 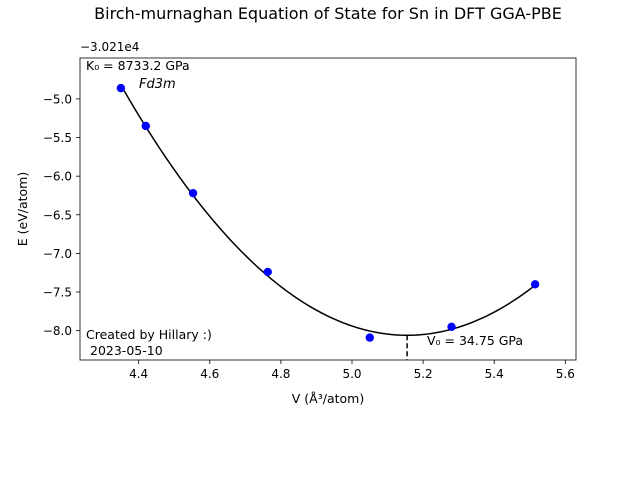 What do you see at coordinates (351, 374) in the screenshot?
I see `x-tick-label: 5.0` at bounding box center [351, 374].